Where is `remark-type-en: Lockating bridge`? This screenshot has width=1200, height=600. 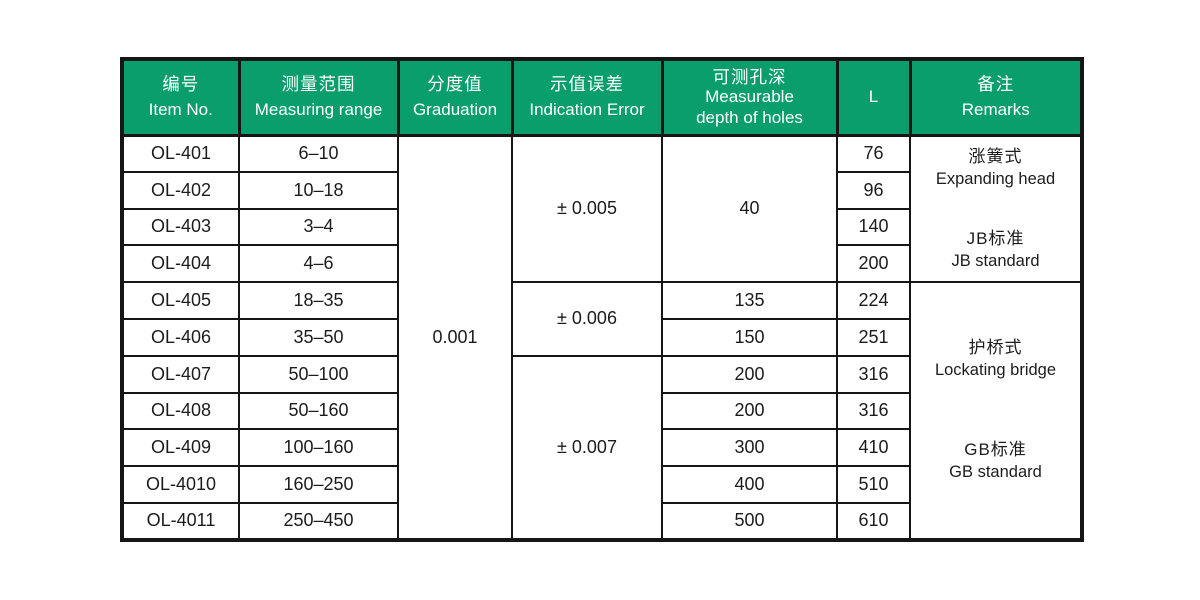 remark-type-en: Lockating bridge is located at coordinates (995, 370).